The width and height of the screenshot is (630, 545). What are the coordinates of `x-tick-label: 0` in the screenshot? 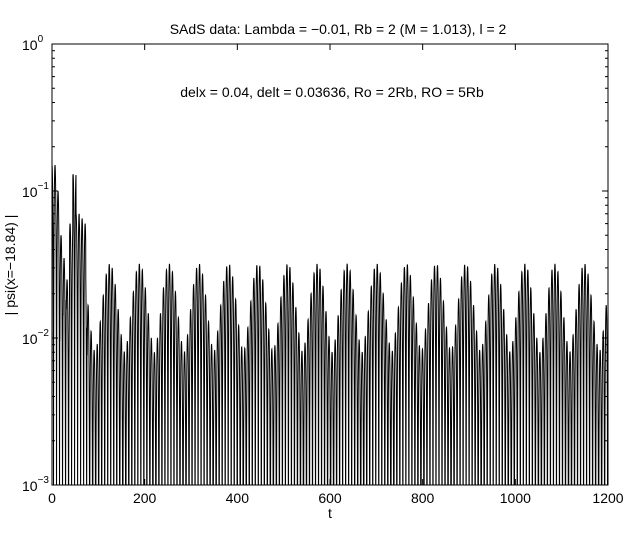 It's located at (52, 498).